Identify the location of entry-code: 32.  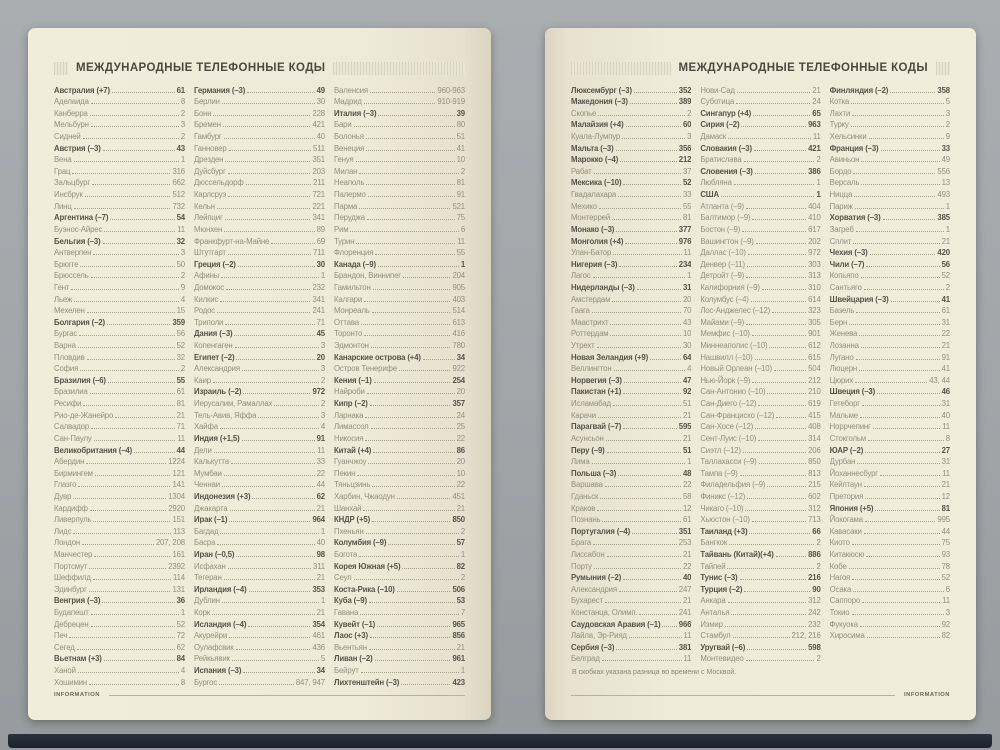
(180, 357).